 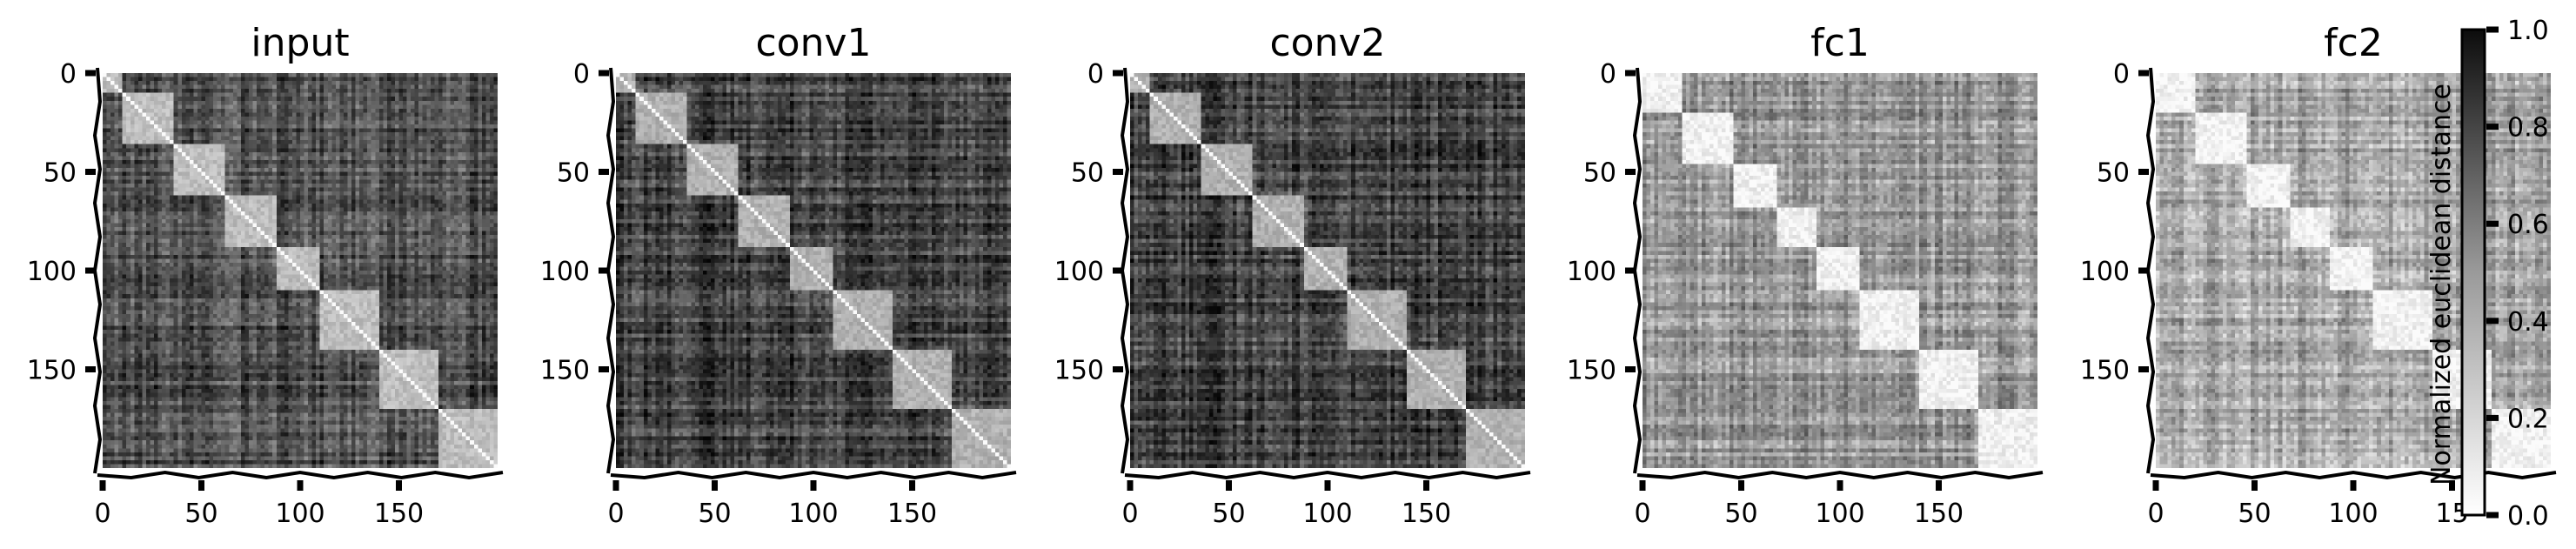 I want to click on panel-title: conv1, so click(x=813, y=43).